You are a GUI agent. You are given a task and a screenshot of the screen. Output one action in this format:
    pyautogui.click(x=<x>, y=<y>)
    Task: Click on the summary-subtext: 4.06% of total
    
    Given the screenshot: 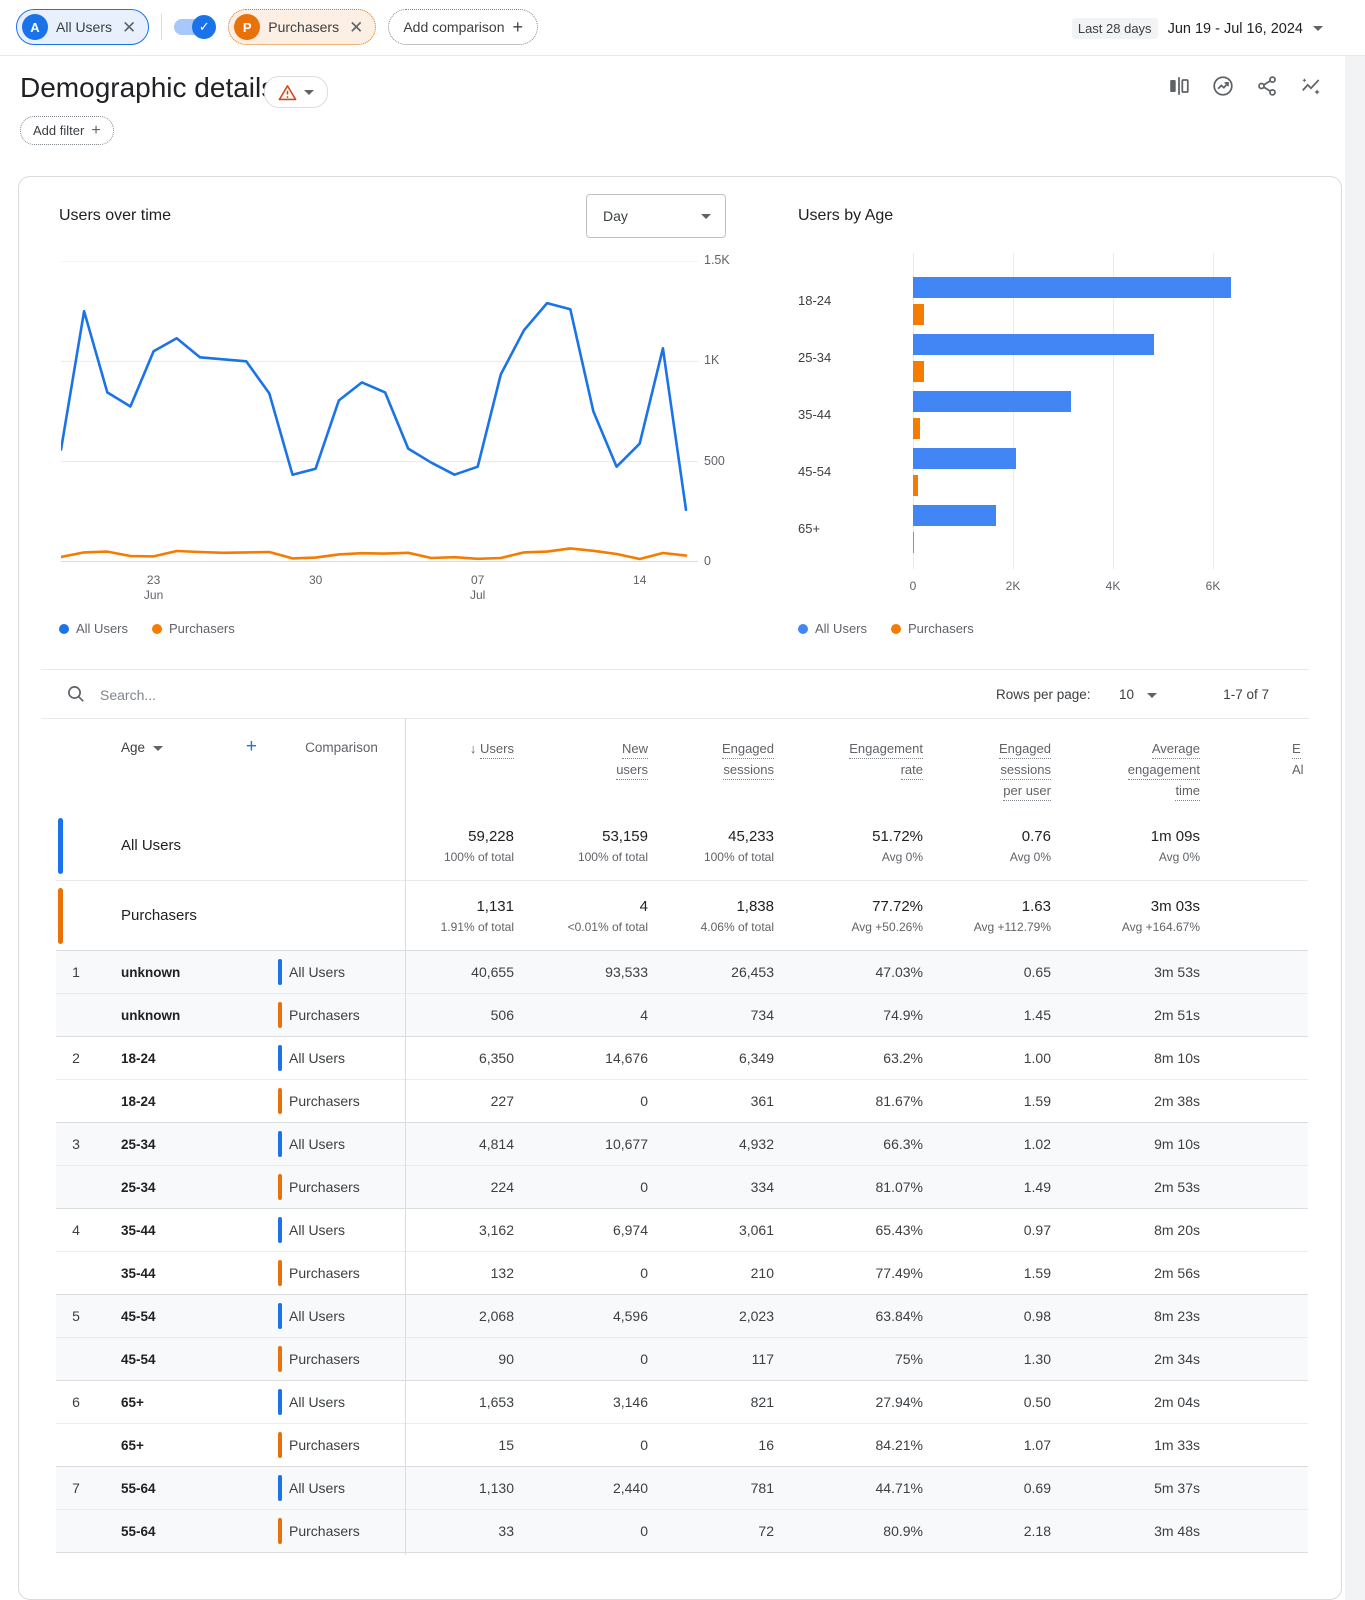 What is the action you would take?
    pyautogui.click(x=737, y=926)
    